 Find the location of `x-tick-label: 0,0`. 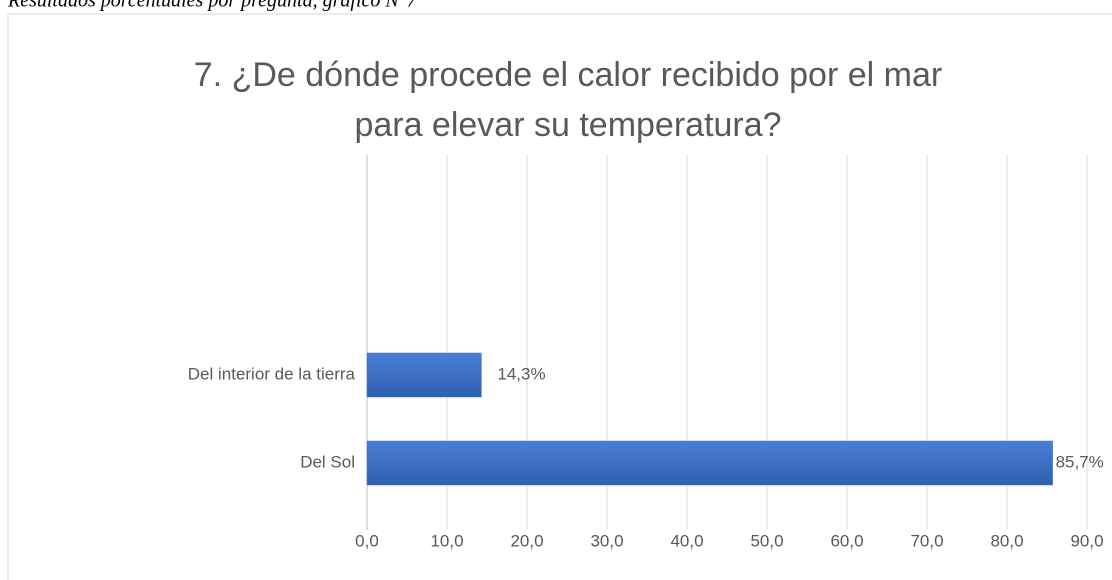

x-tick-label: 0,0 is located at coordinates (367, 540).